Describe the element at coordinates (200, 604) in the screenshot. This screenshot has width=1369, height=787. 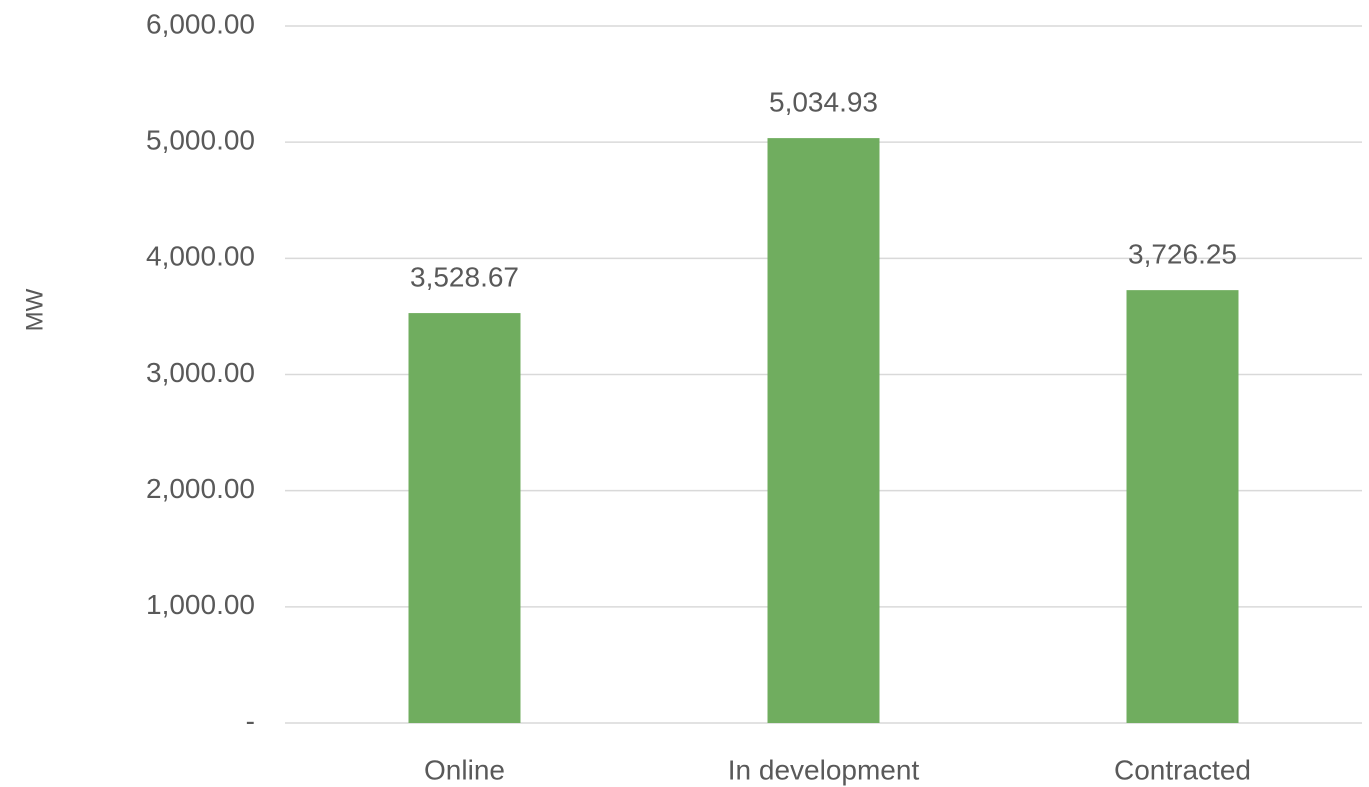
I see `y-tick-label: 1,000.00` at that location.